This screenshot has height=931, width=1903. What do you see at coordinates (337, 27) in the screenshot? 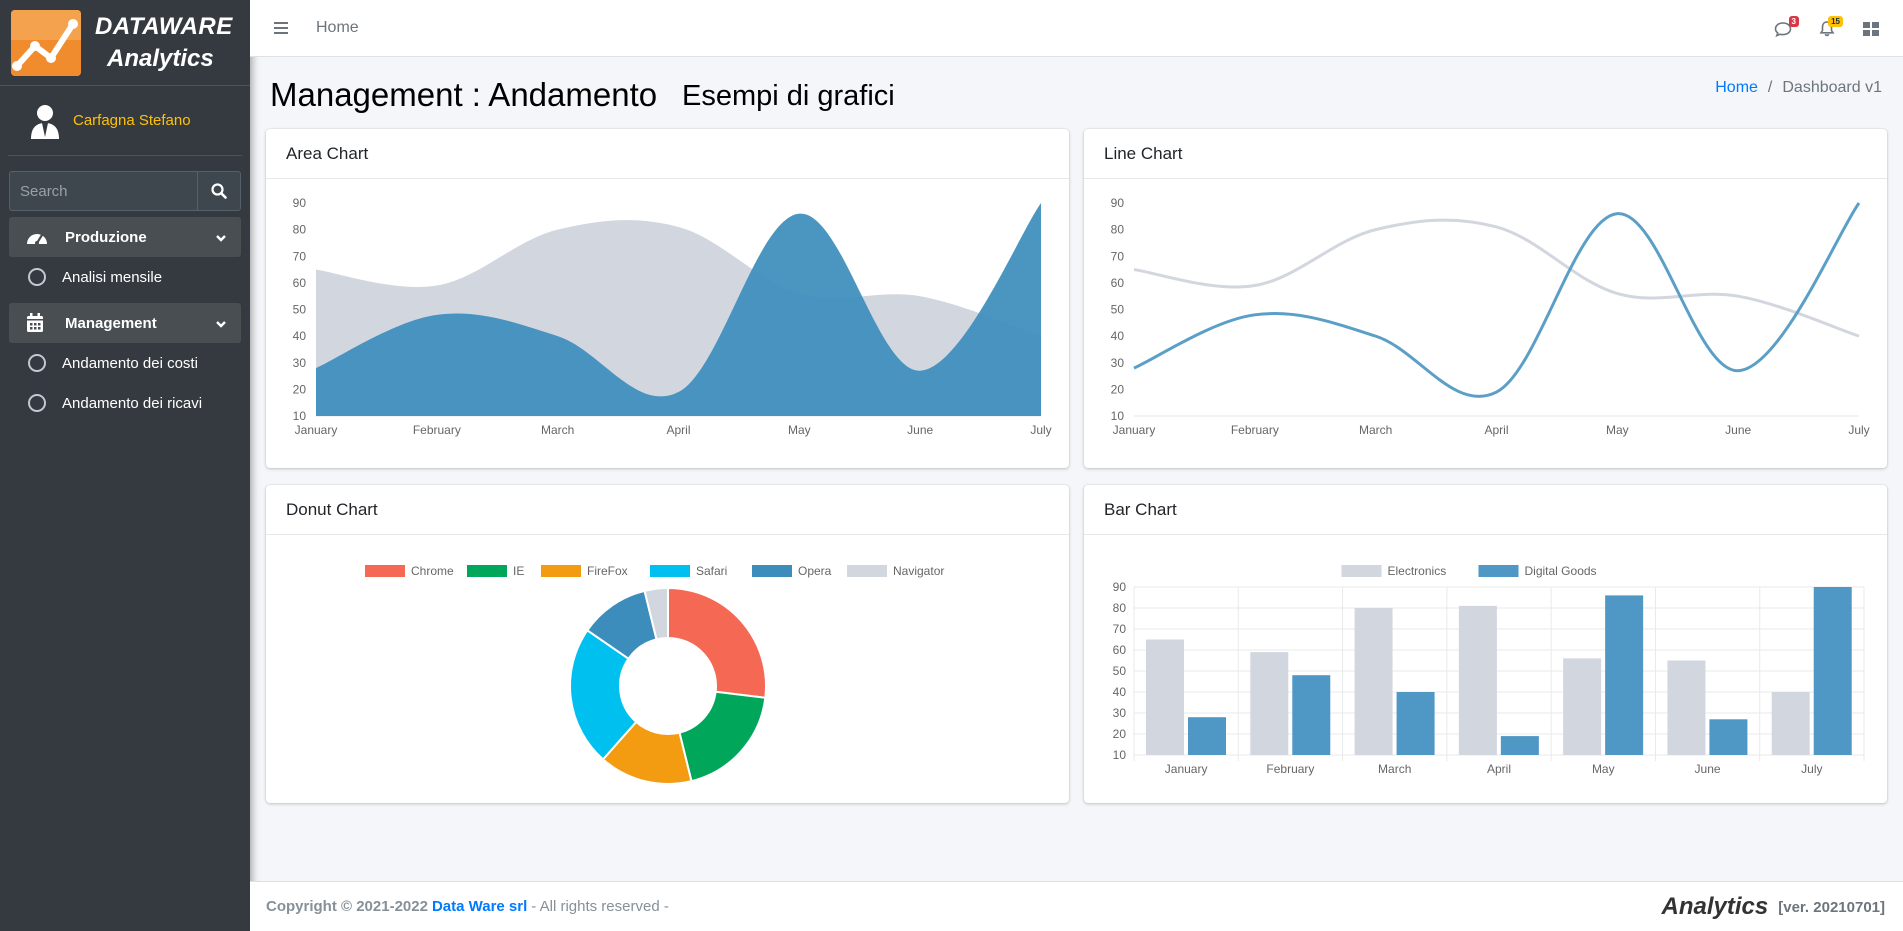
I see `nav-home-link: Home` at bounding box center [337, 27].